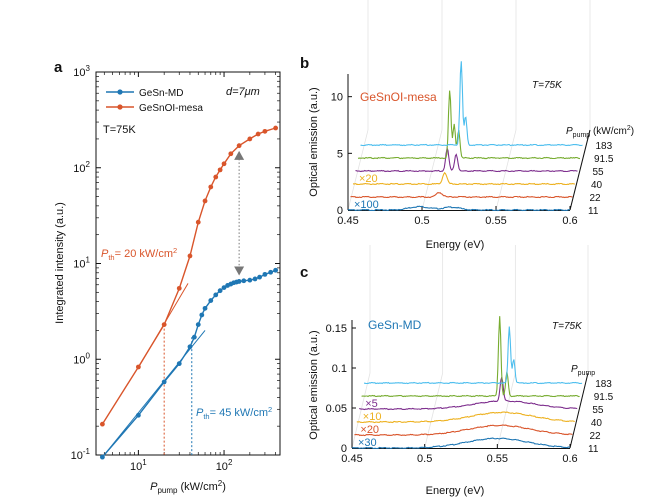 The width and height of the screenshot is (669, 501). I want to click on legend-label-gesn-md: GeSn-MD, so click(161, 93).